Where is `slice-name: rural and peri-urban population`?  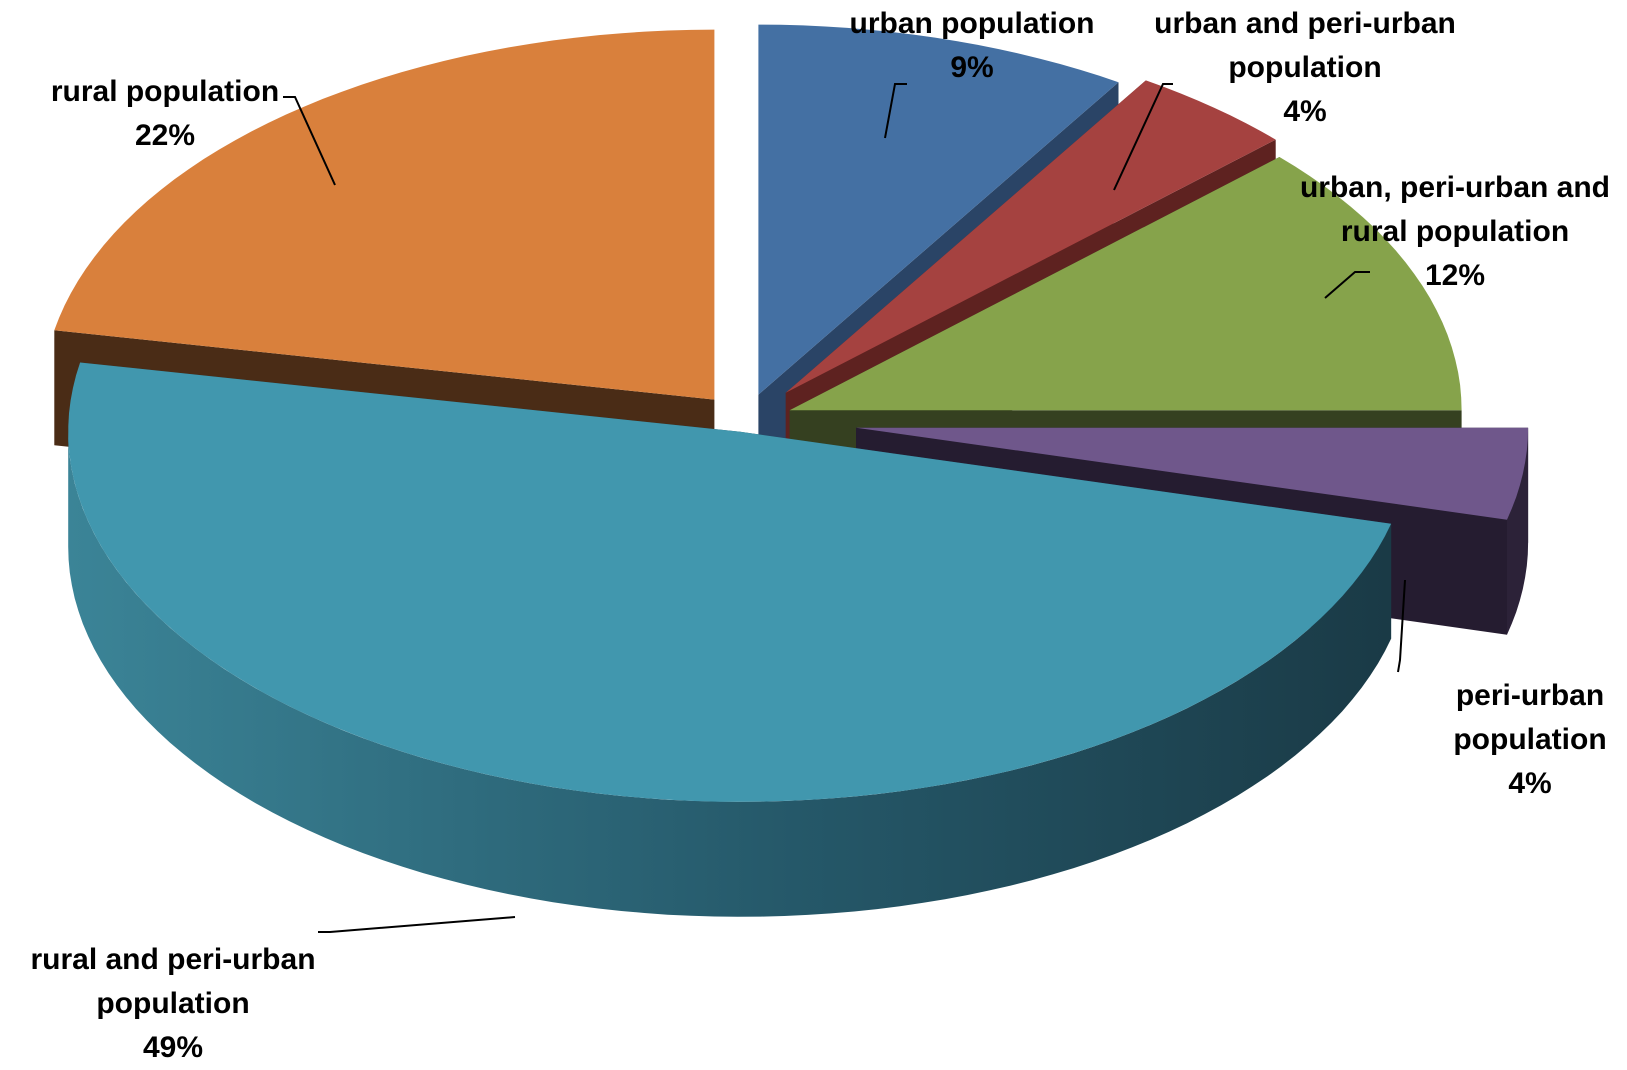 slice-name: rural and peri-urban population is located at coordinates (173, 981).